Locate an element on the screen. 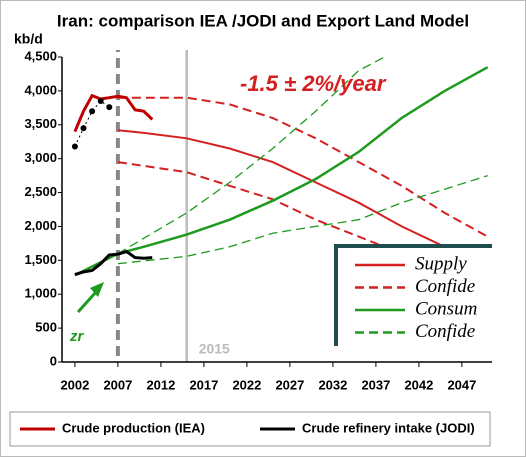 This screenshot has width=526, height=457. legend-label: Crude production (IEA) is located at coordinates (133, 427).